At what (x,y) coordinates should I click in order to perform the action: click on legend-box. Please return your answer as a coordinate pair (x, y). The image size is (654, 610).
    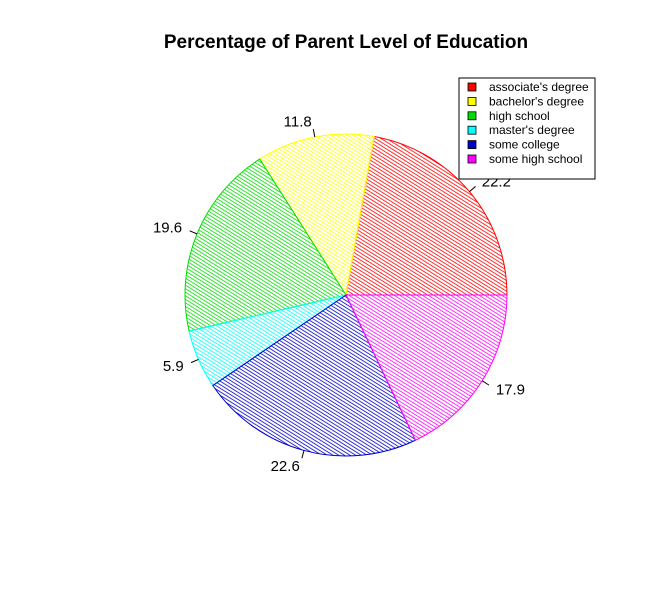
    Looking at the image, I should click on (527, 128).